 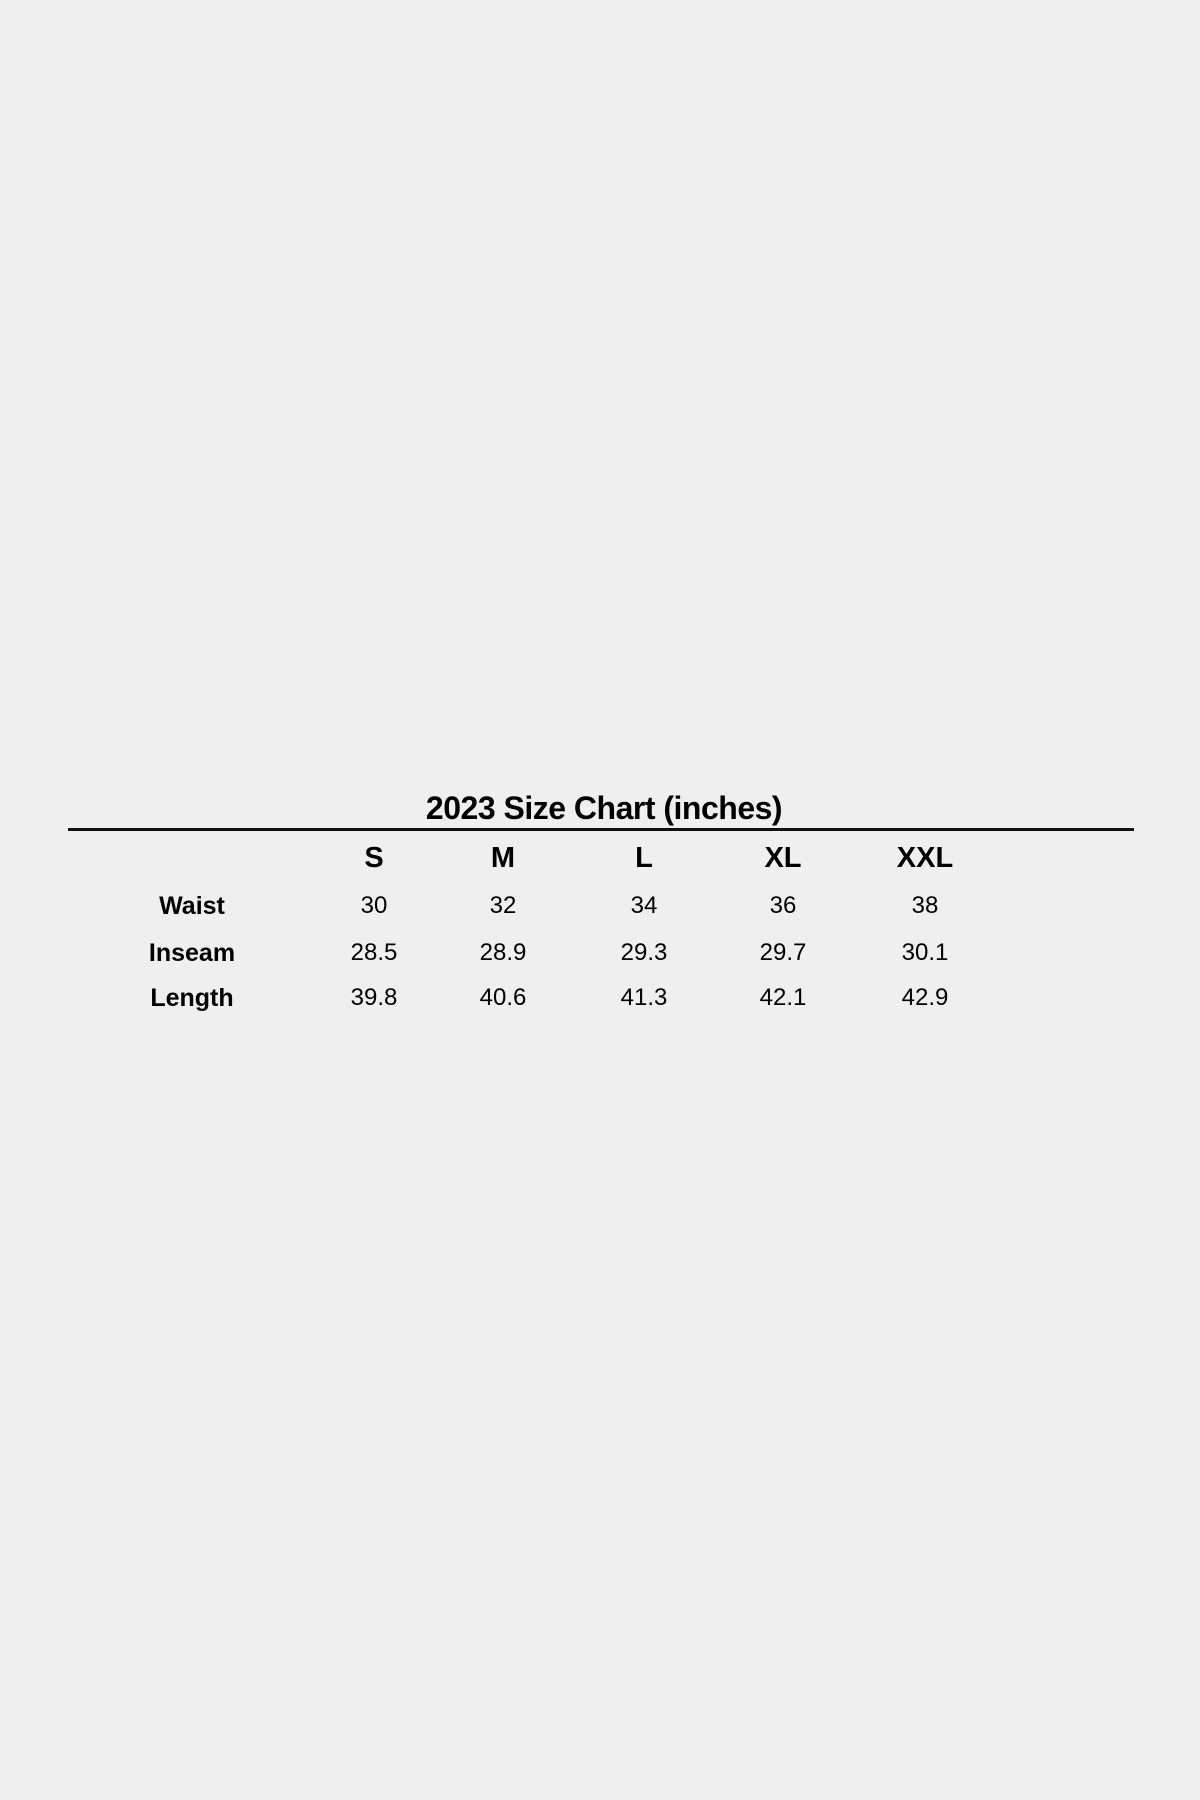 What do you see at coordinates (374, 905) in the screenshot?
I see `table-cell: 30` at bounding box center [374, 905].